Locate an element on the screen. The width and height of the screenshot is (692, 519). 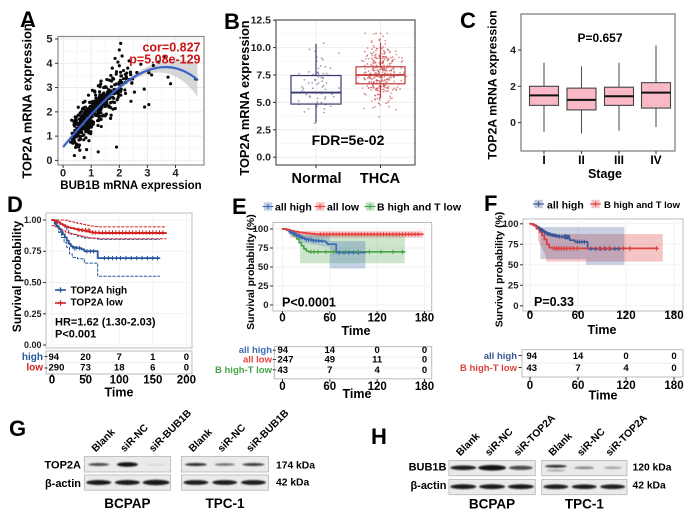
svg-text: THCA is located at coordinates (380, 179).